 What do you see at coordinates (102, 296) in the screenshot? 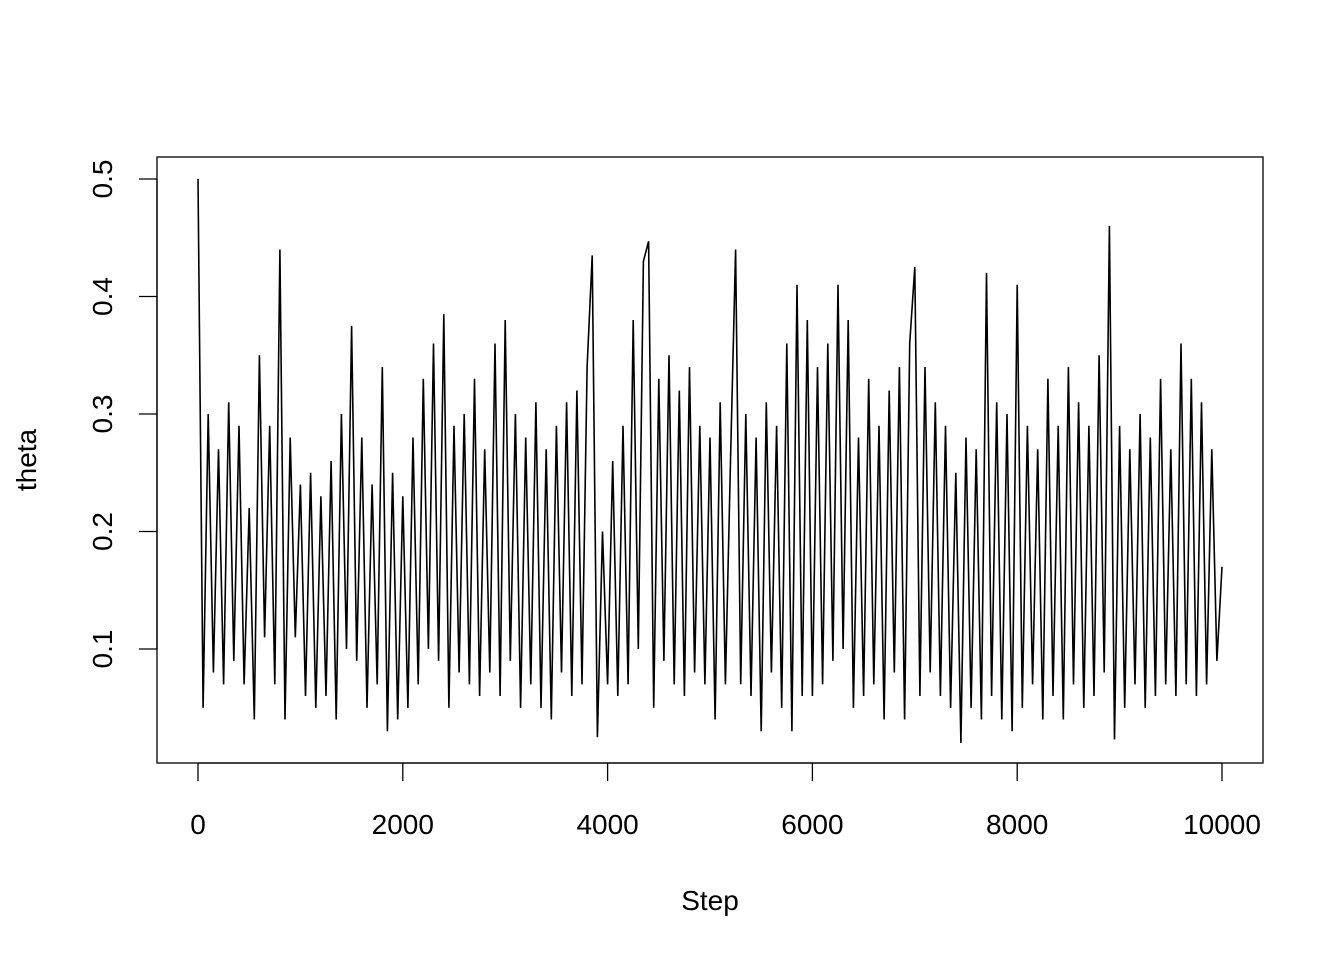
I see `y-tick-label: 0.4` at bounding box center [102, 296].